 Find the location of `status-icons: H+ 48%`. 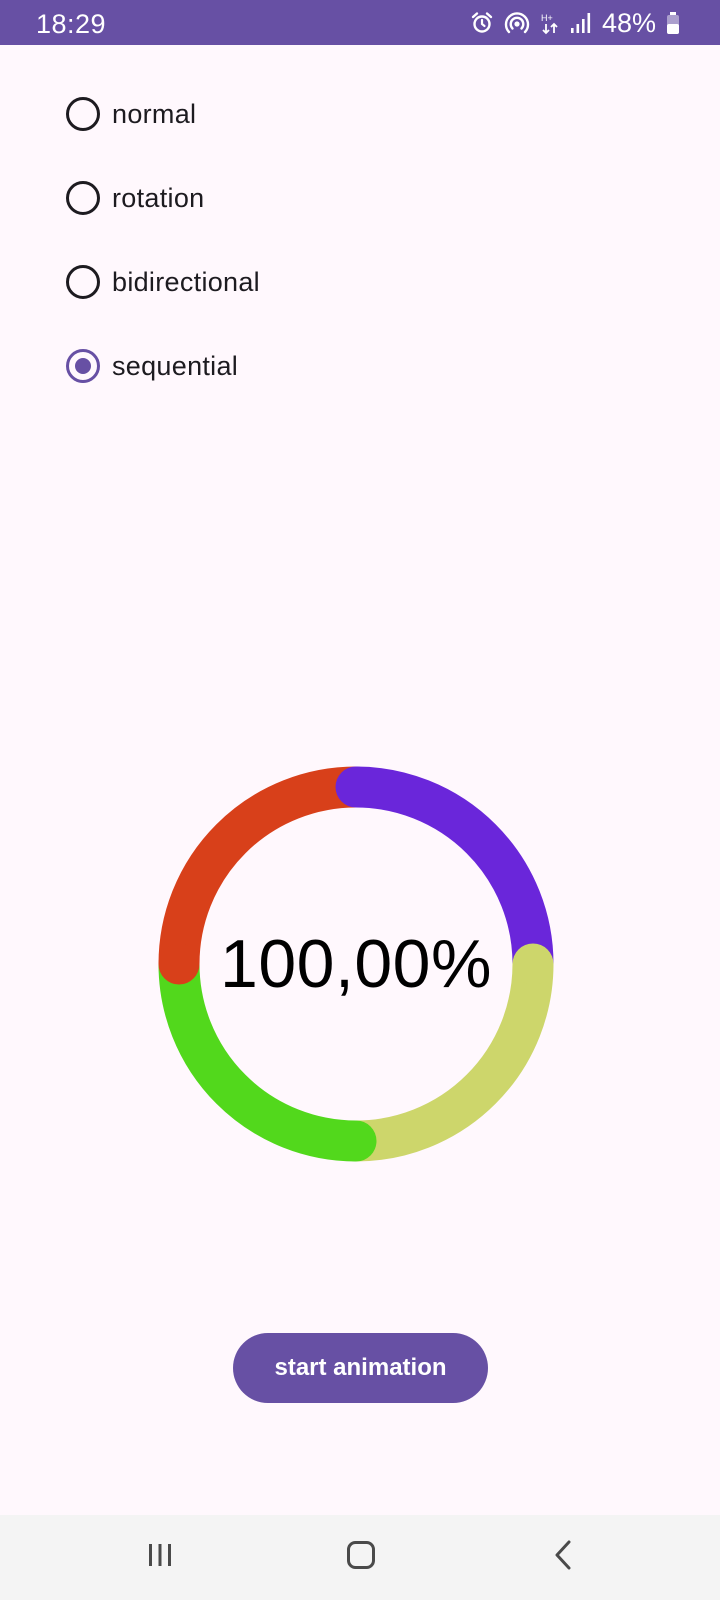

status-icons: H+ 48% is located at coordinates (575, 23).